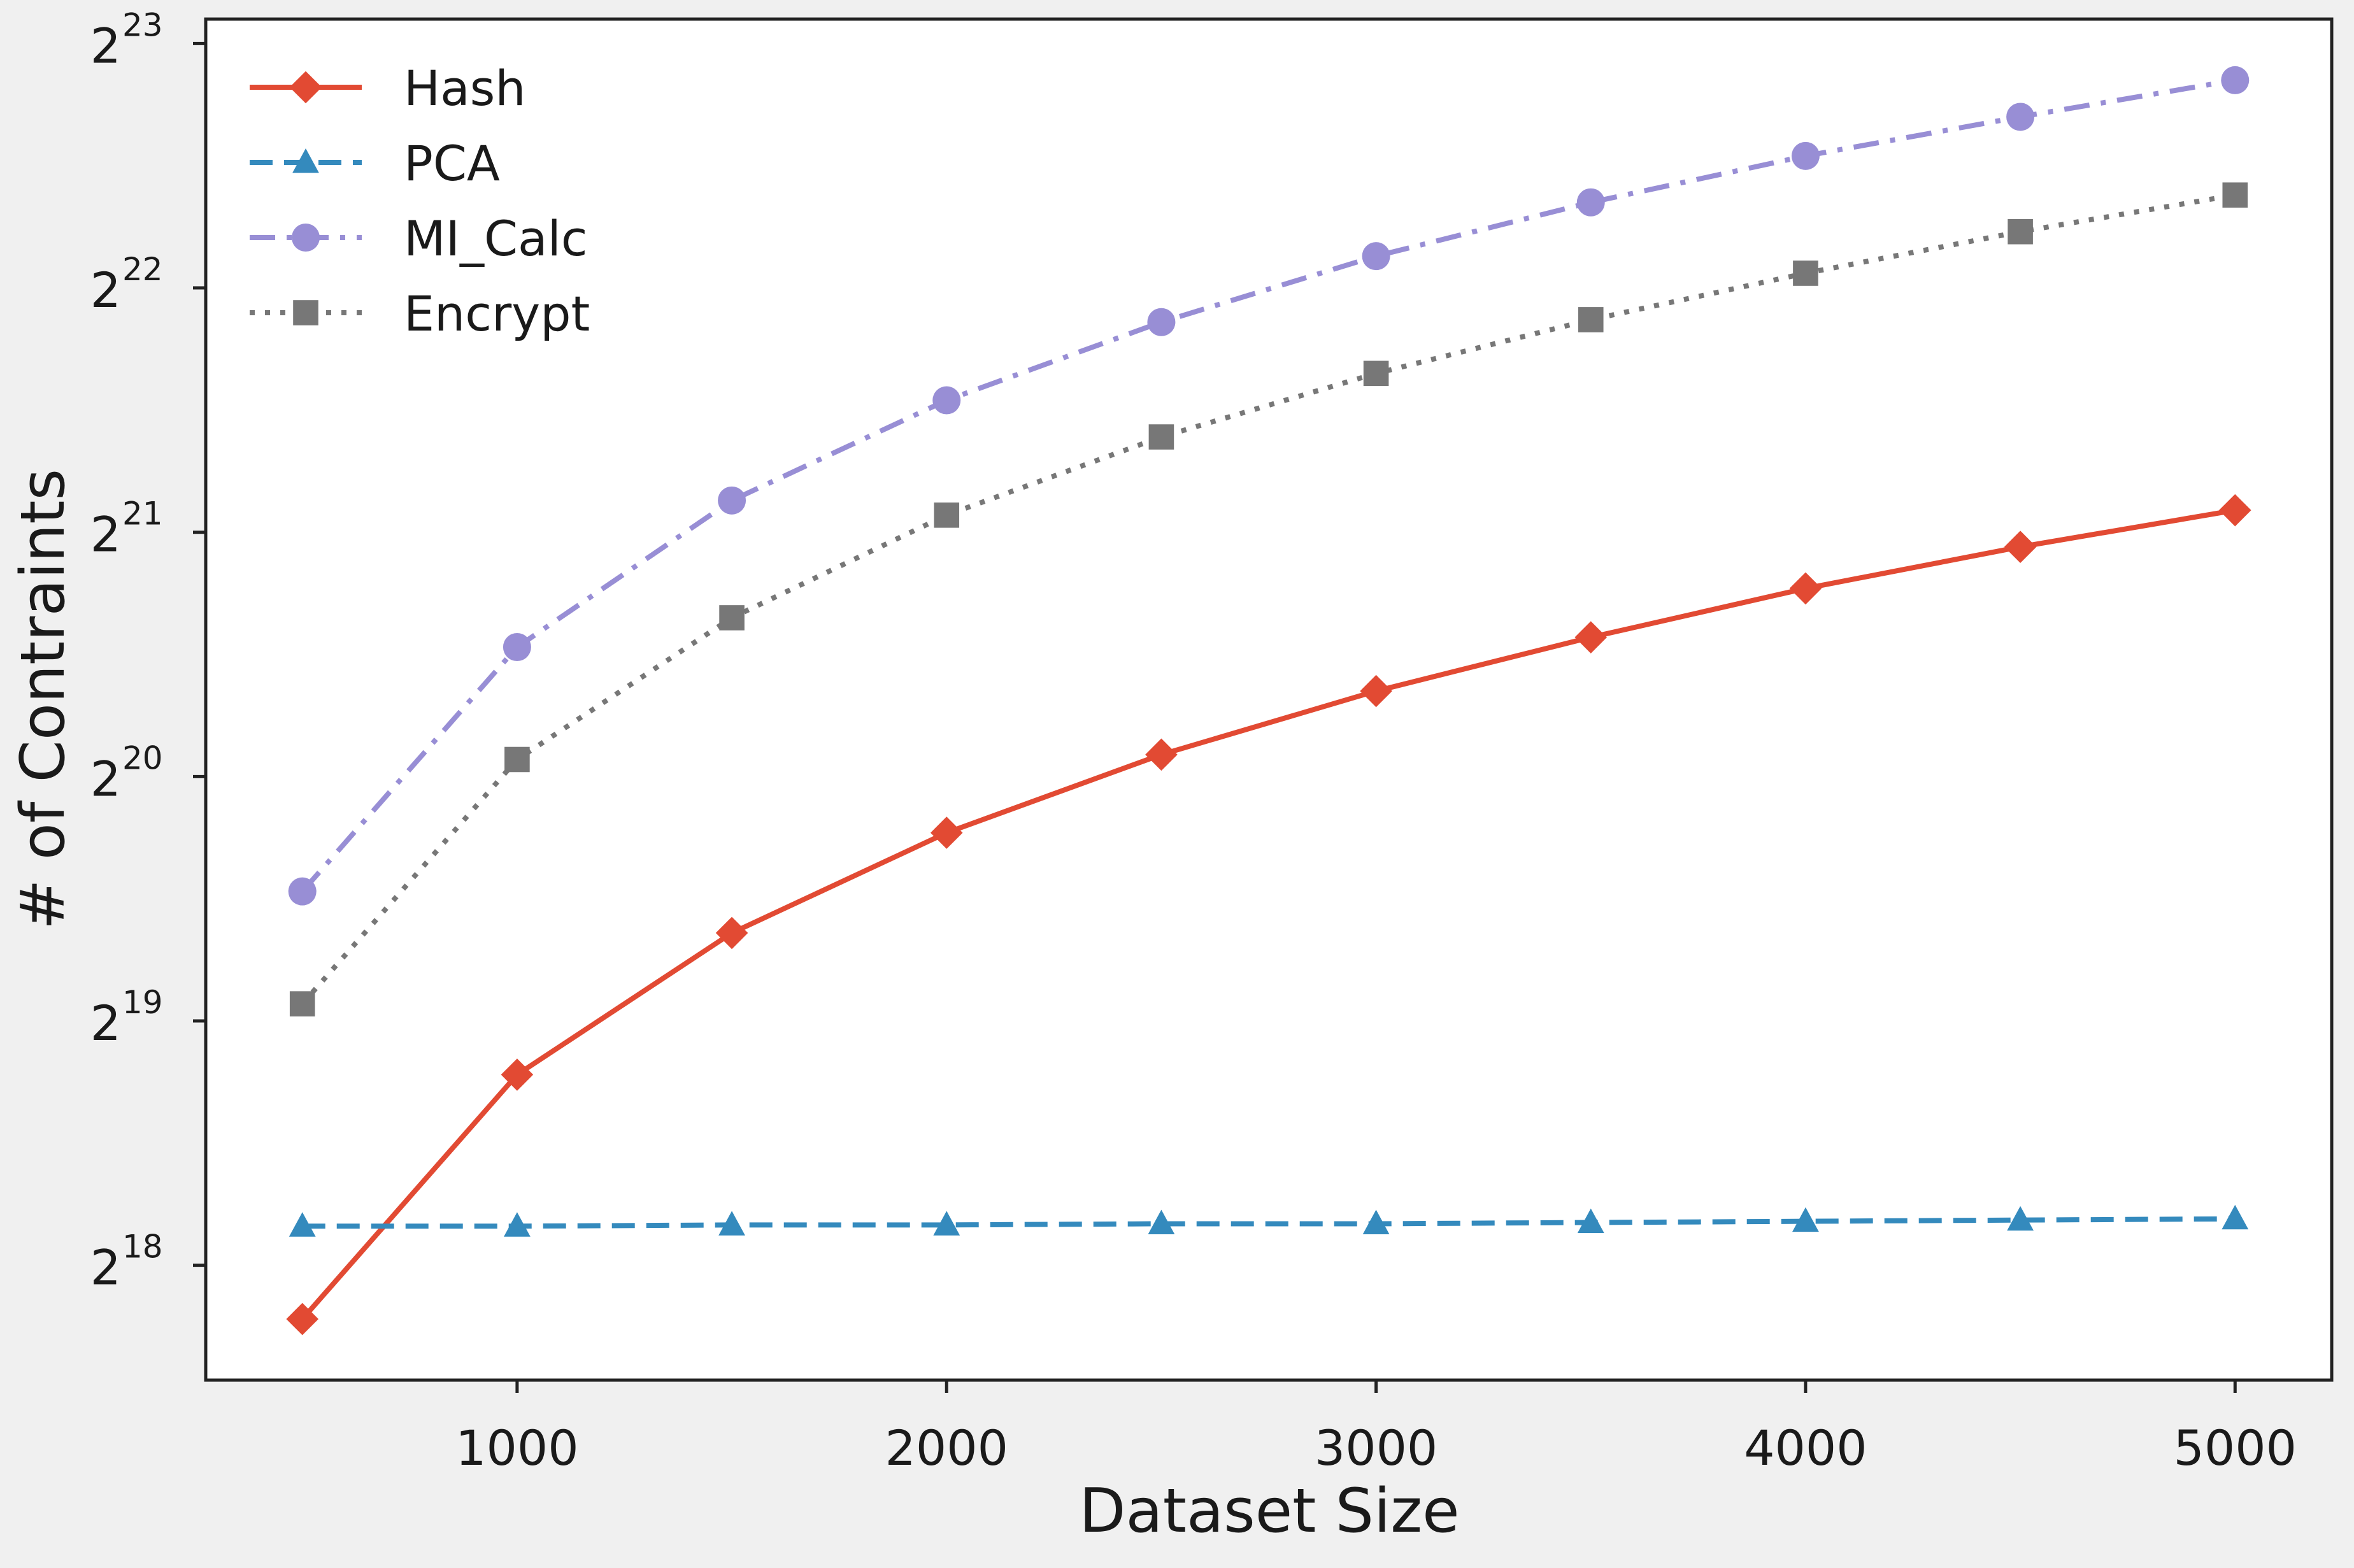 This screenshot has height=1568, width=2354. Describe the element at coordinates (2235, 1448) in the screenshot. I see `x-tick-label: 5000` at that location.